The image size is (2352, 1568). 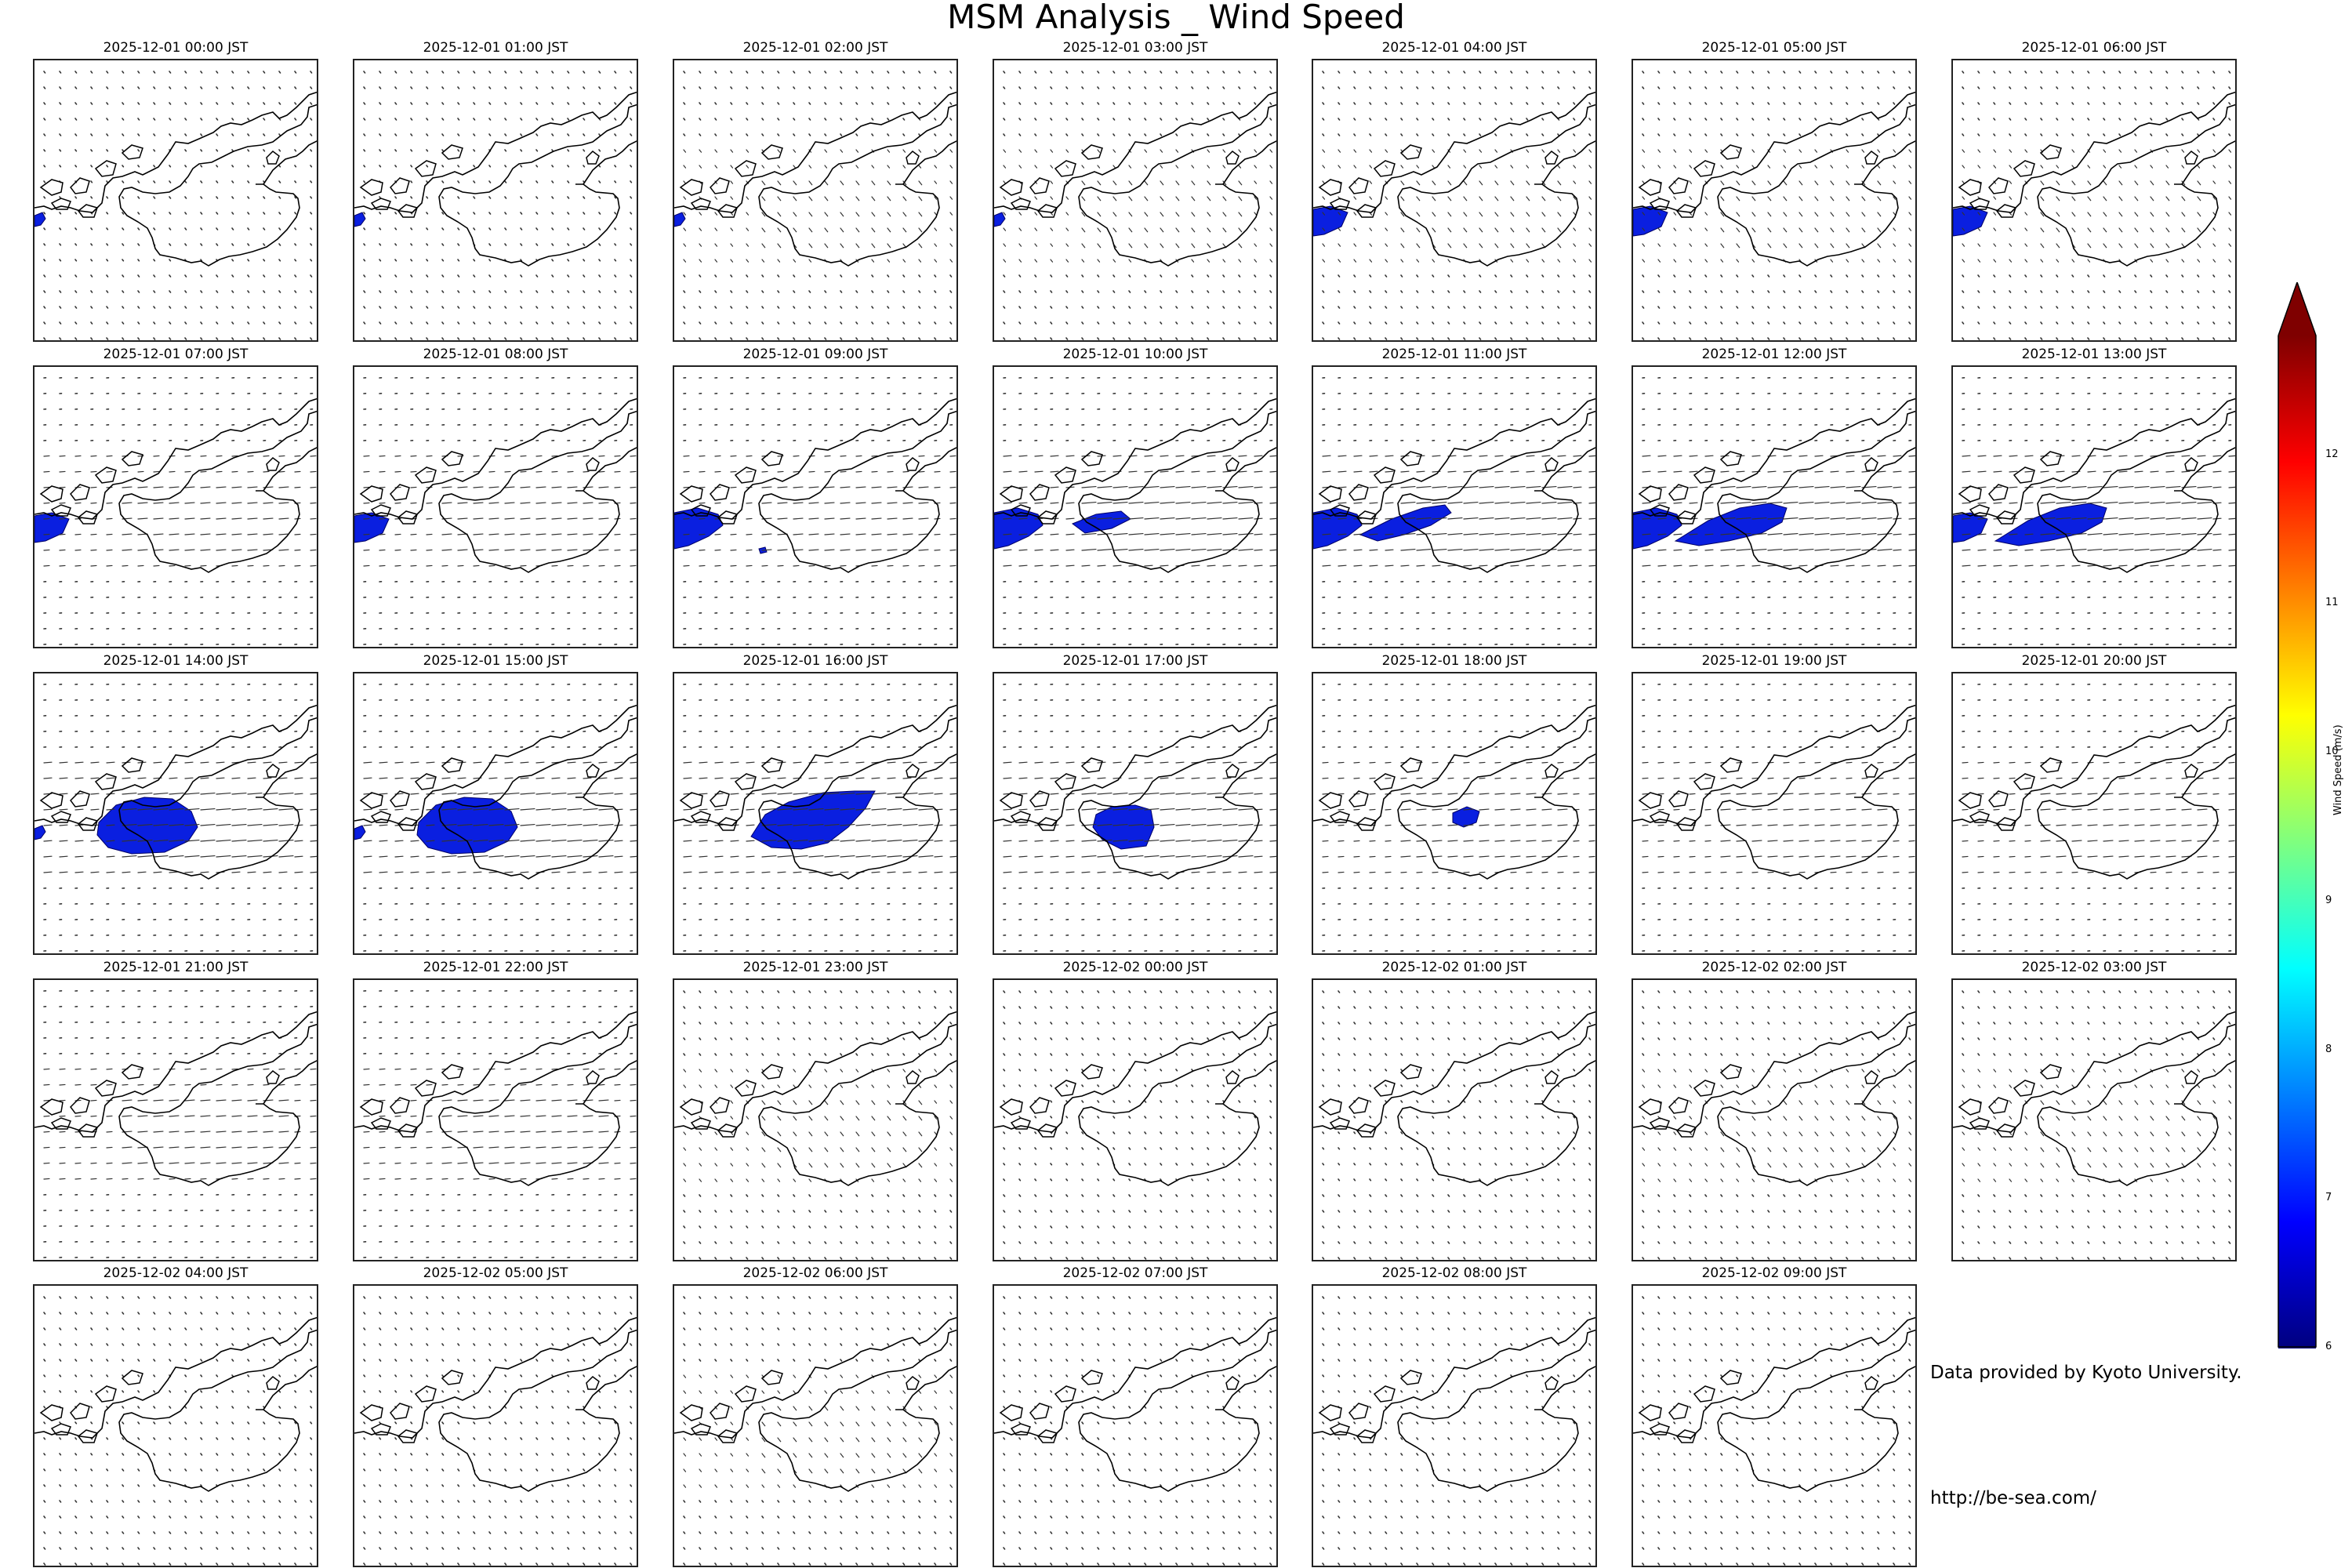 I want to click on map-panel, so click(x=1454, y=506).